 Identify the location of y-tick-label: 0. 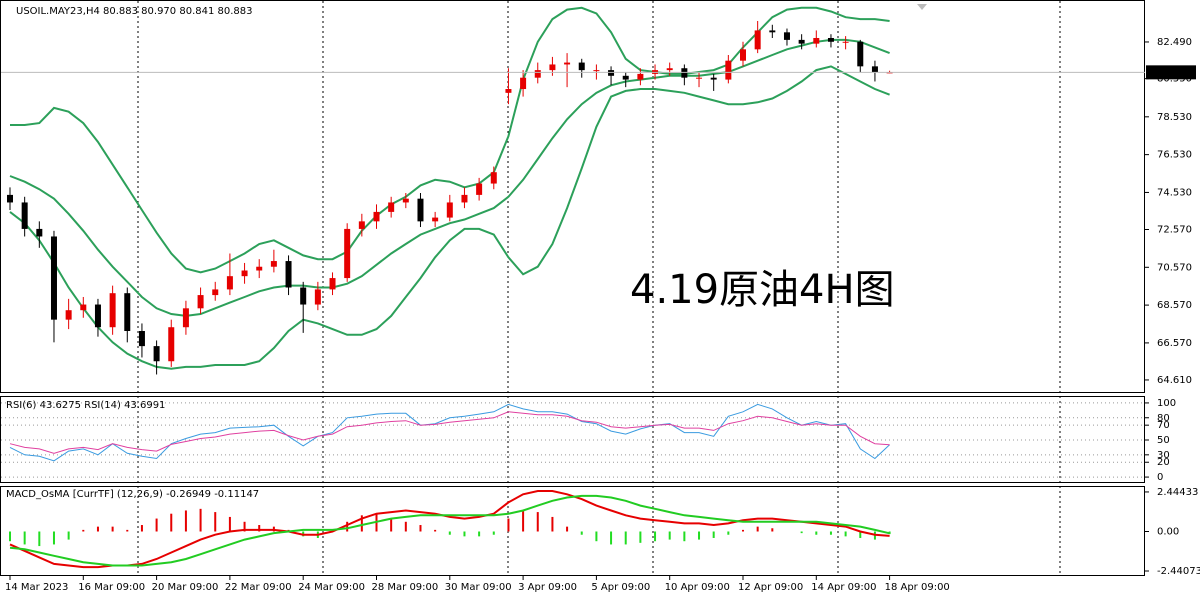
(1160, 477).